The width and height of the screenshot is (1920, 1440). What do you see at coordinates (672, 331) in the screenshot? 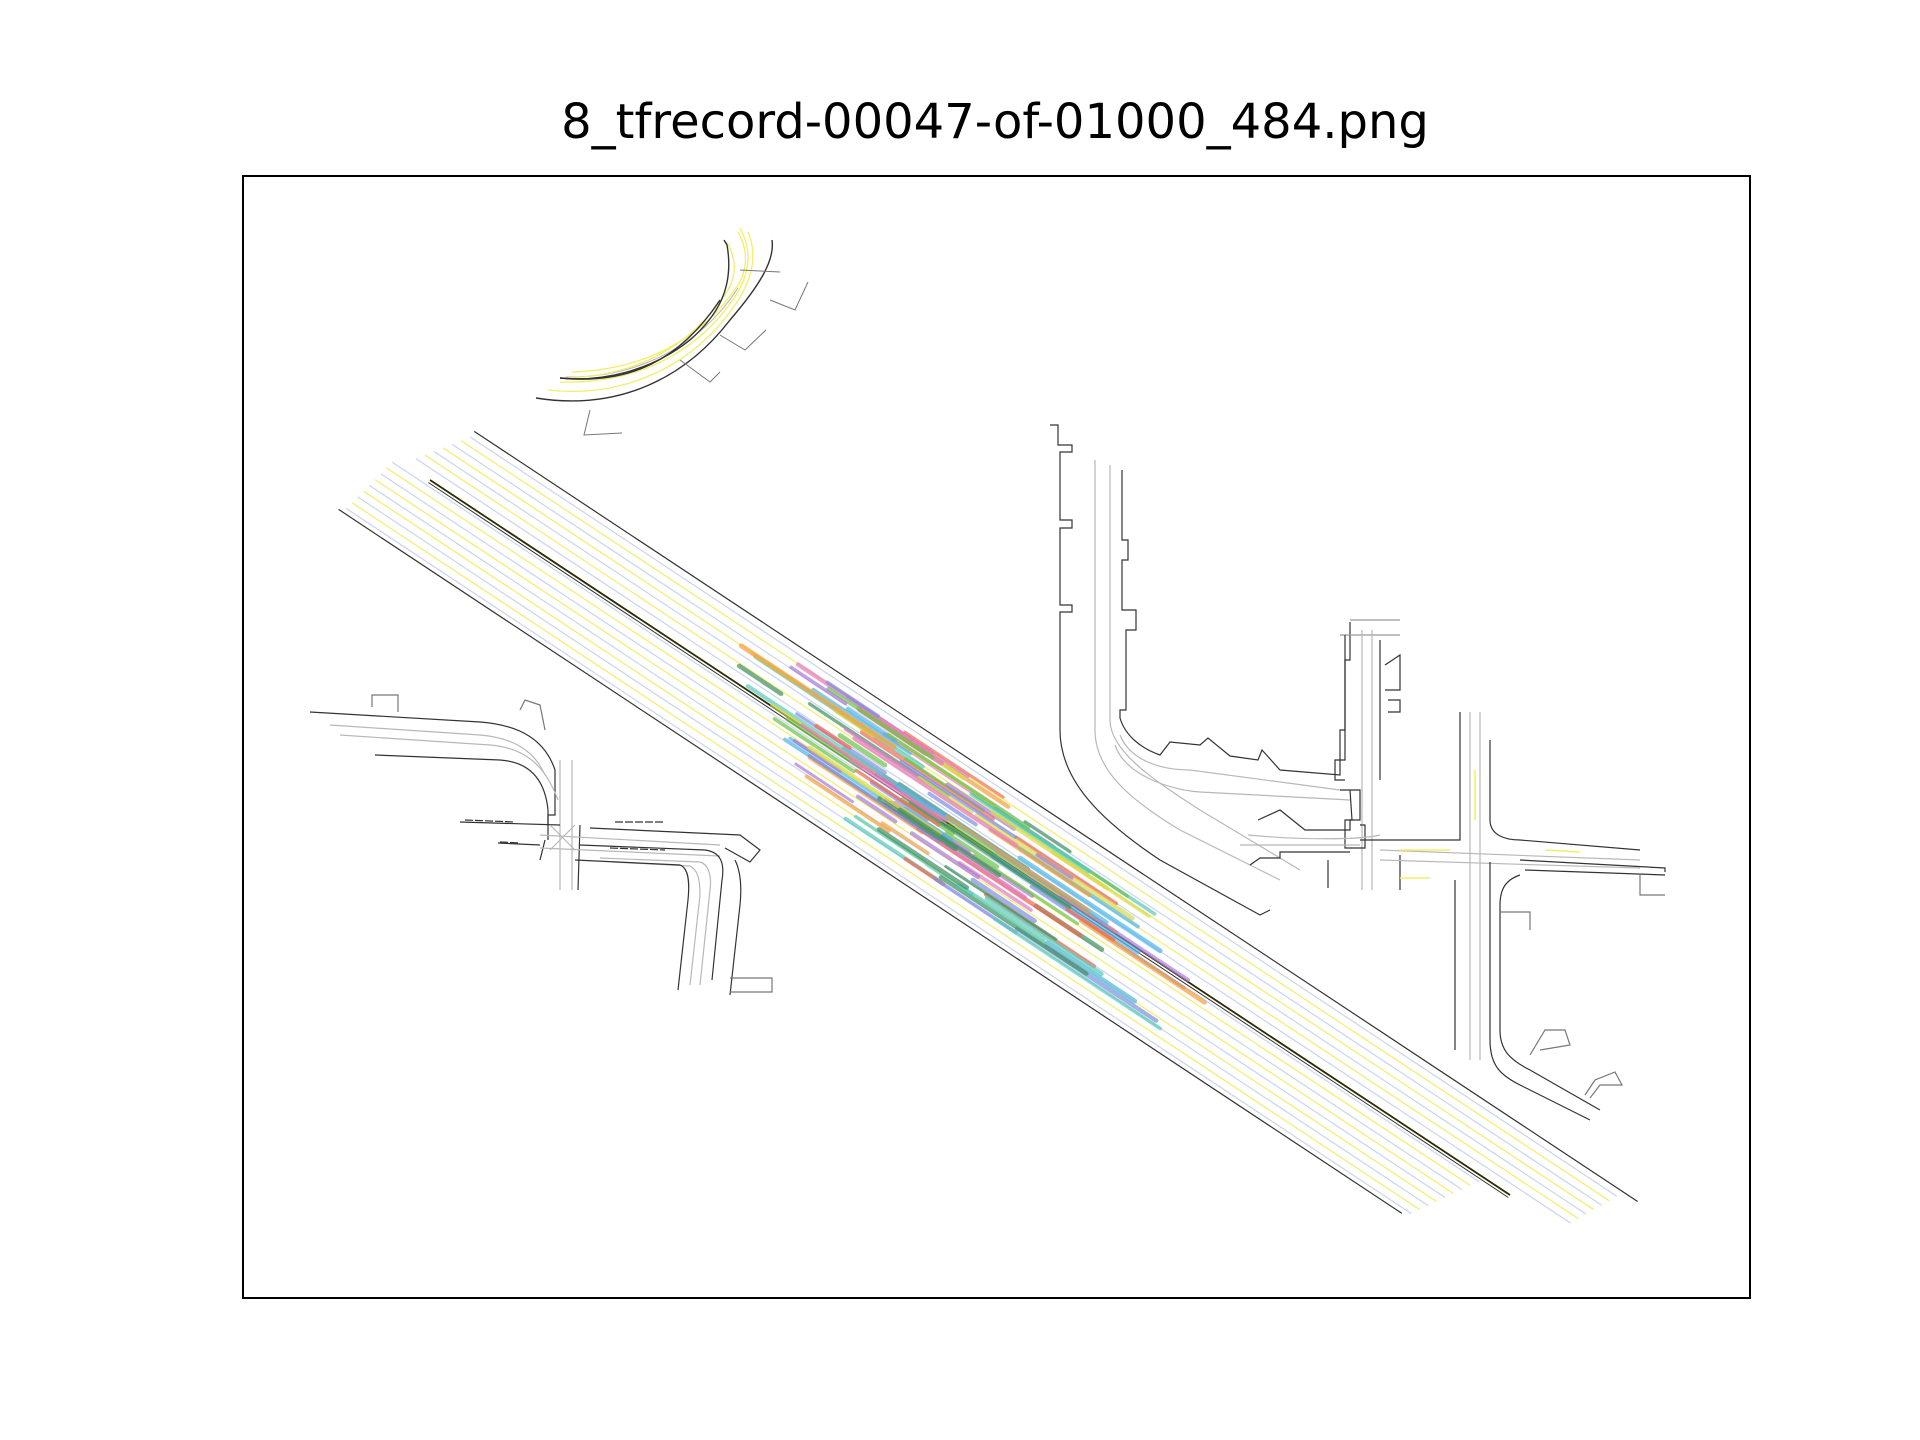
I see `curved-road-top` at bounding box center [672, 331].